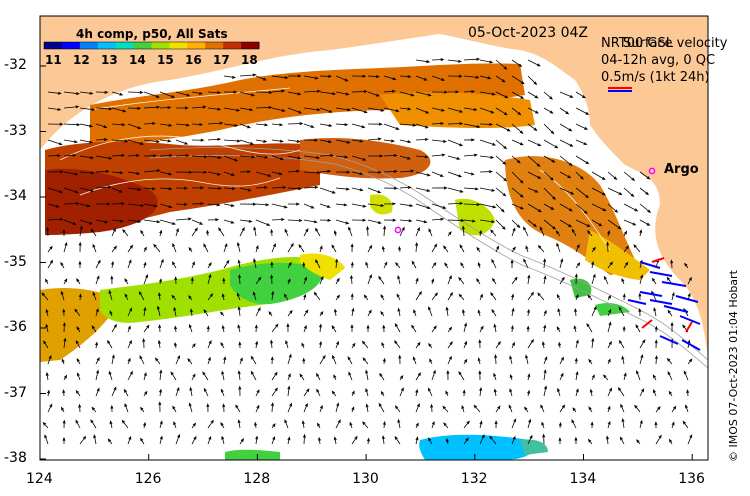 The width and height of the screenshot is (750, 496). I want to click on colorbar-segment, so click(214, 45).